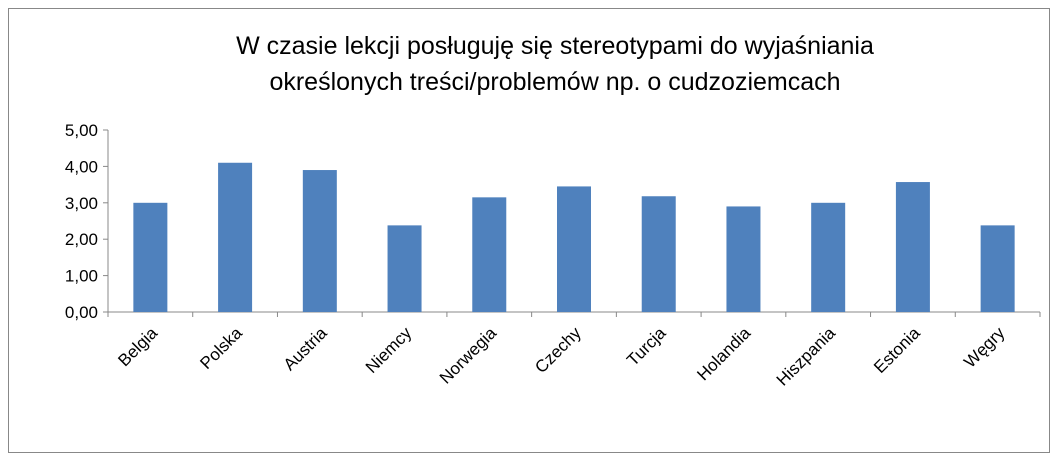 This screenshot has height=461, width=1058. I want to click on y-tick-label: 3,00, so click(81, 203).